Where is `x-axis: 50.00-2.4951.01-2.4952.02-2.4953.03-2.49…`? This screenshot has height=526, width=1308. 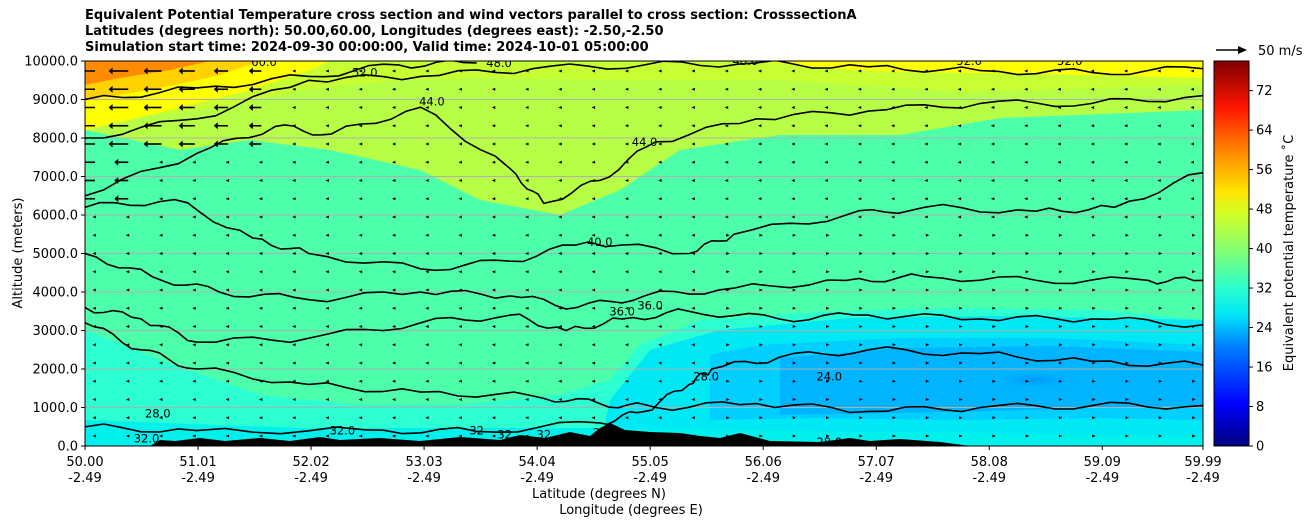 x-axis: 50.00-2.4951.01-2.4952.02-2.4953.03-2.49… is located at coordinates (644, 466).